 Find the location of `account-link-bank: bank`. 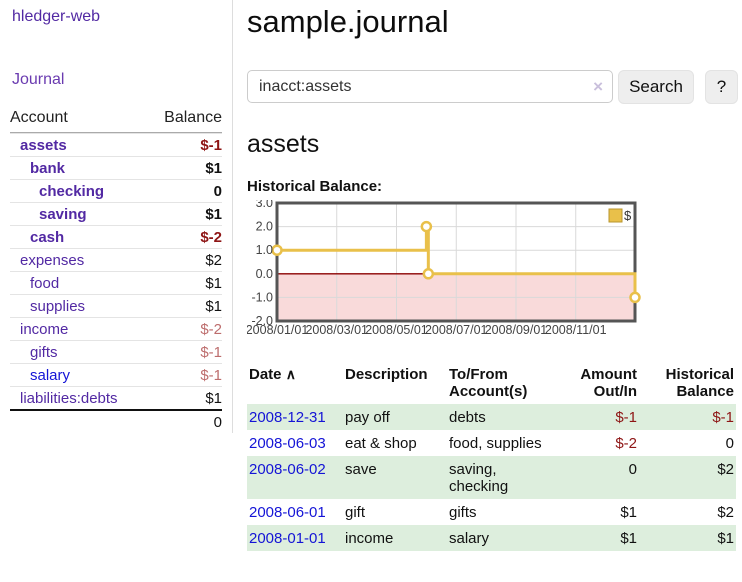

account-link-bank: bank is located at coordinates (48, 168).